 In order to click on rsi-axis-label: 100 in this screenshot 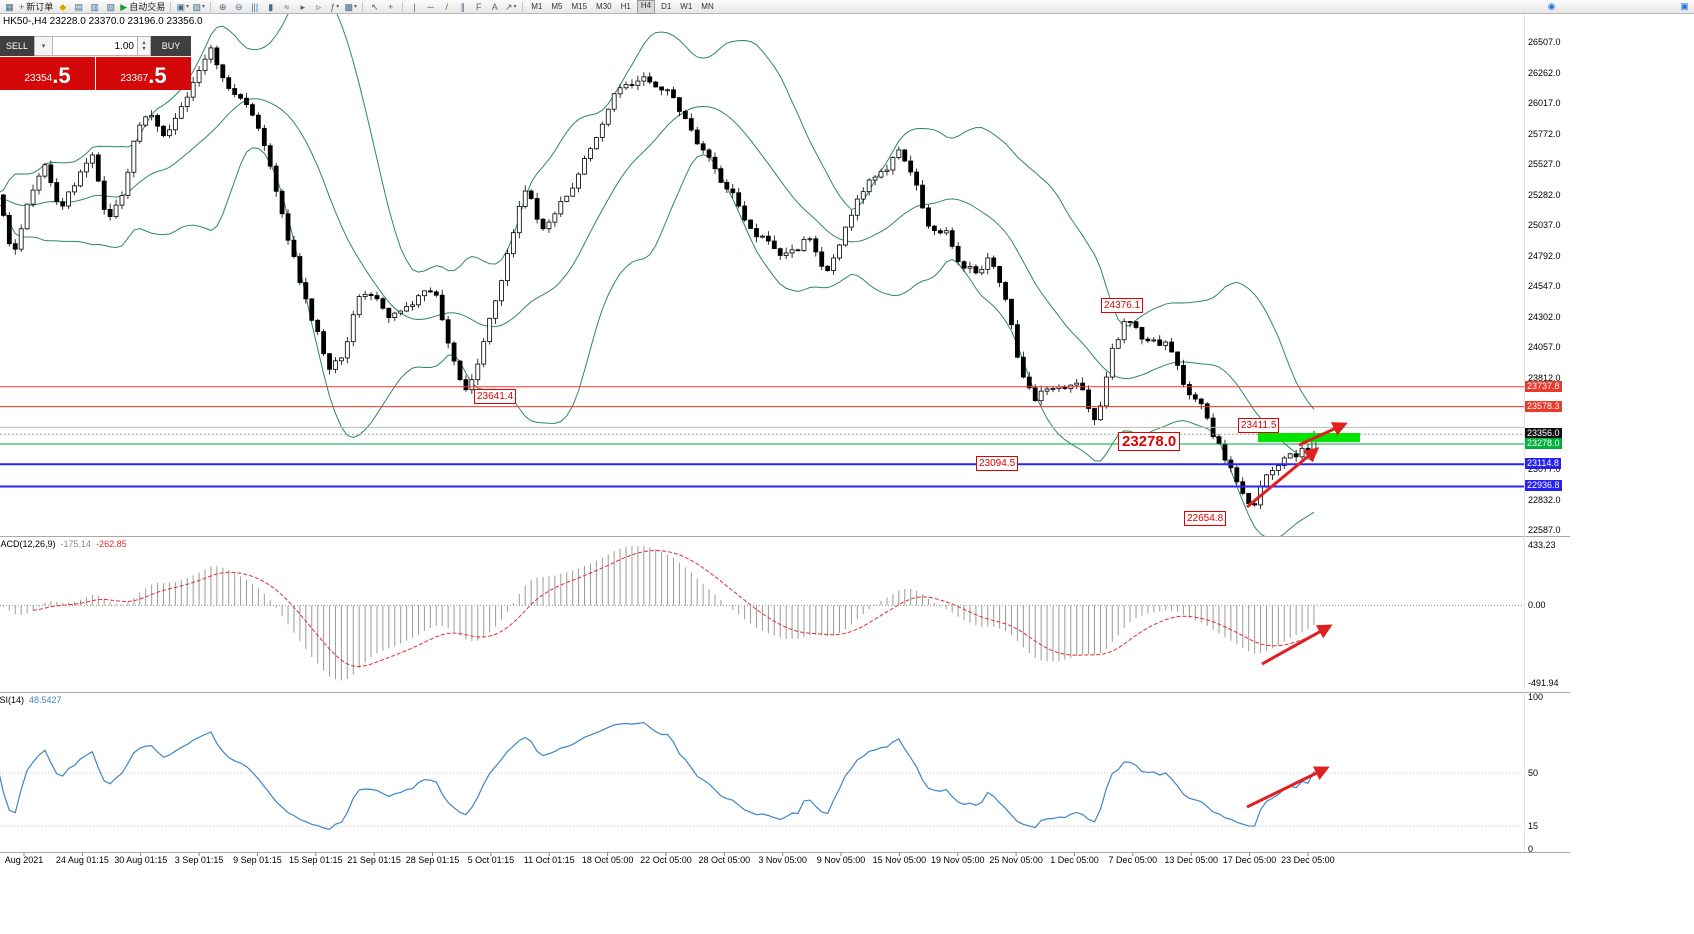, I will do `click(1536, 697)`.